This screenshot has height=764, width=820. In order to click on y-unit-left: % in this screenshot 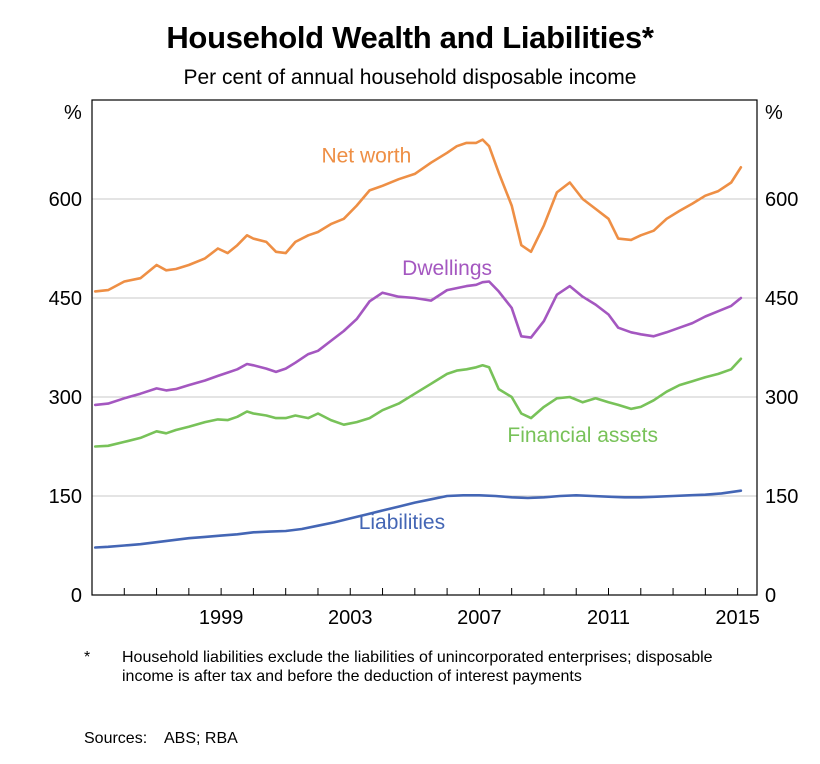, I will do `click(73, 113)`.